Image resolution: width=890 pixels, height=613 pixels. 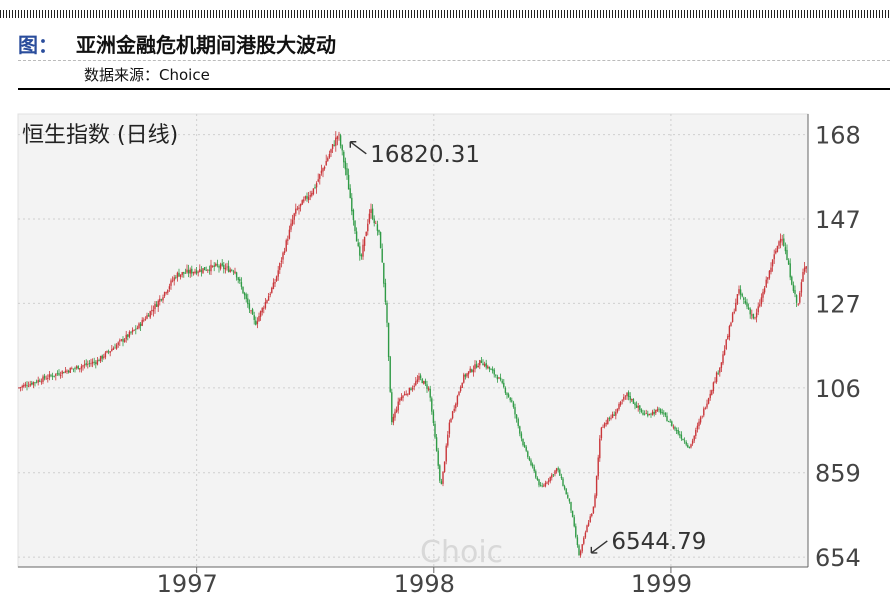 What do you see at coordinates (187, 584) in the screenshot?
I see `x-tick-label: 1997` at bounding box center [187, 584].